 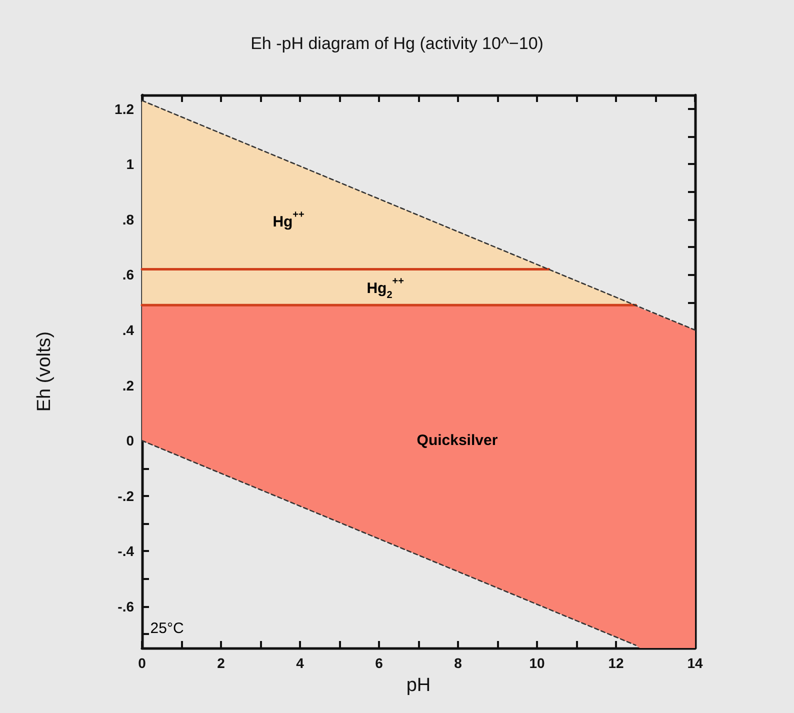 What do you see at coordinates (130, 164) in the screenshot?
I see `y-tick-label: 1` at bounding box center [130, 164].